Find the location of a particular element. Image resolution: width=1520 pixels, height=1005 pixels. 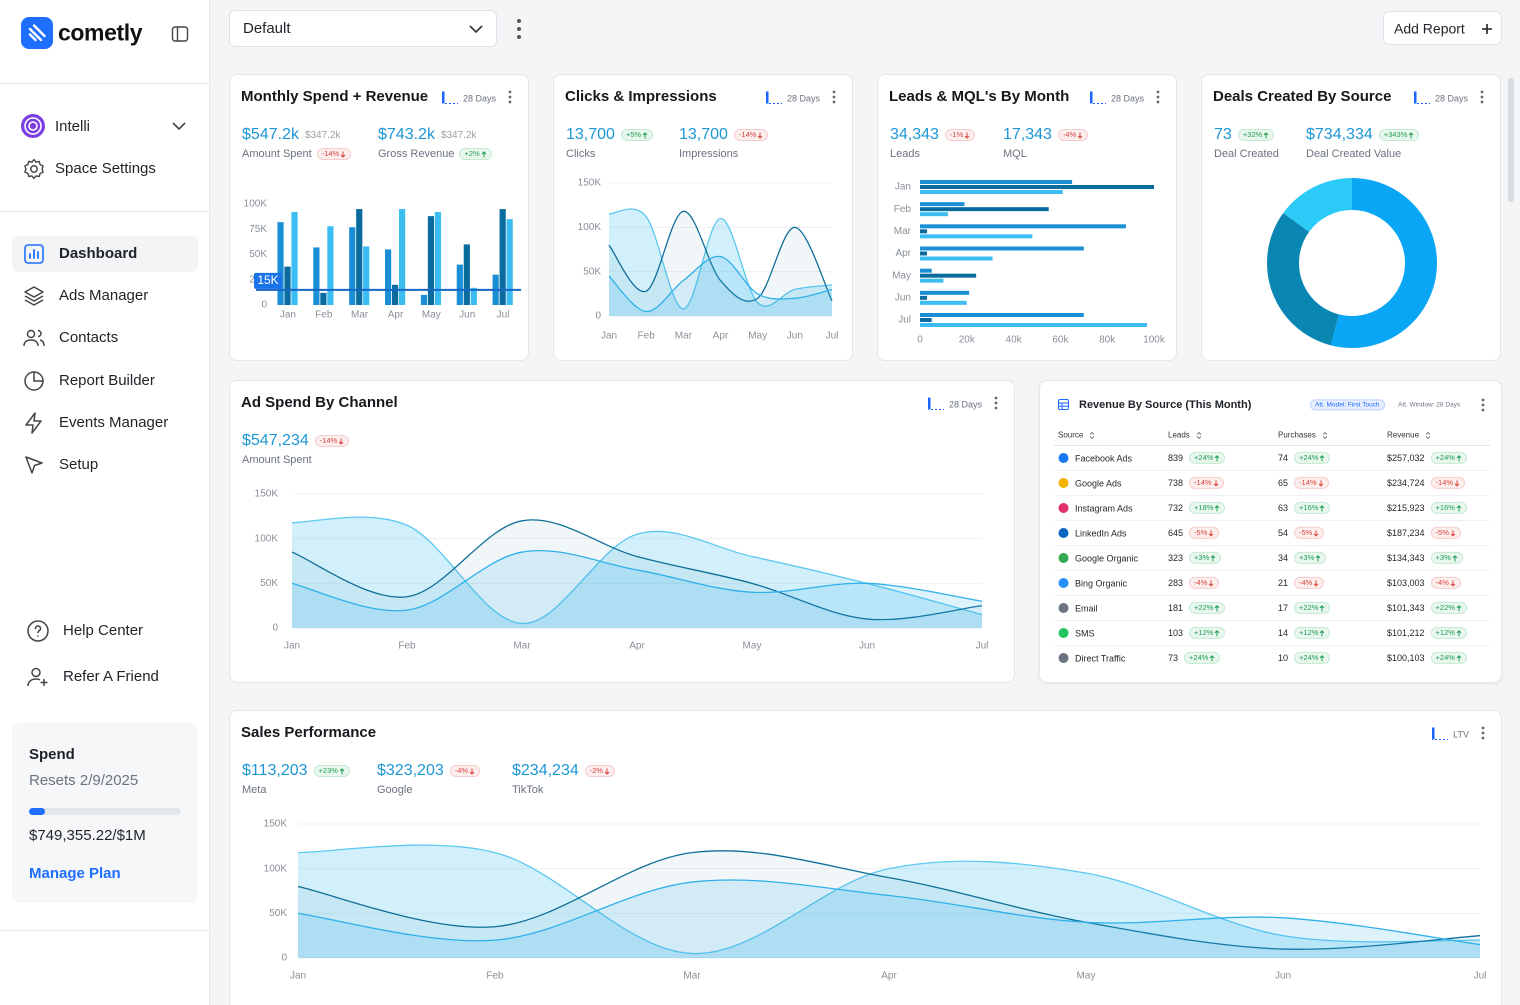

column-header: Source is located at coordinates (1076, 435).